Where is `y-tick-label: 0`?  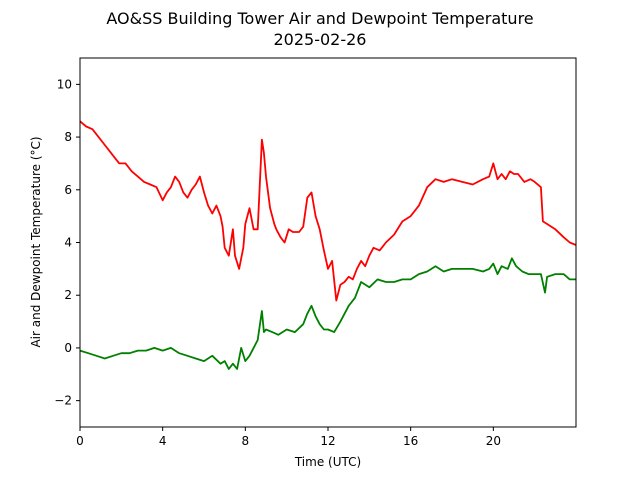 y-tick-label: 0 is located at coordinates (68, 348).